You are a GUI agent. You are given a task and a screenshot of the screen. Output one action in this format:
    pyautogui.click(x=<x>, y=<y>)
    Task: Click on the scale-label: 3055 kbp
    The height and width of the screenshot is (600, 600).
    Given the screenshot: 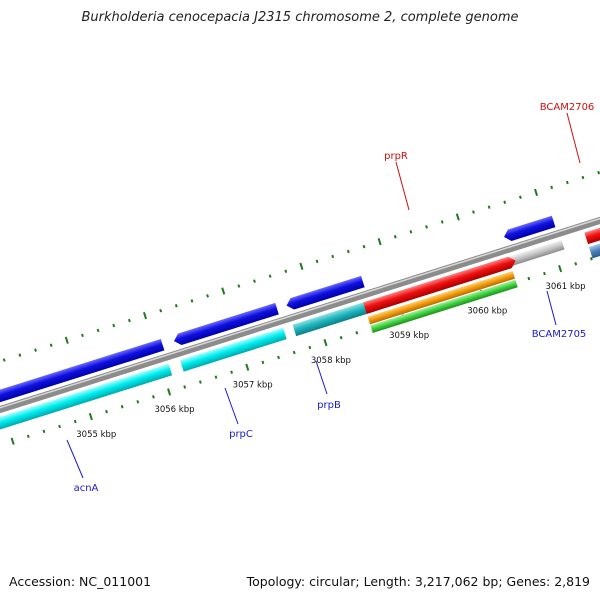 What is the action you would take?
    pyautogui.click(x=96, y=435)
    